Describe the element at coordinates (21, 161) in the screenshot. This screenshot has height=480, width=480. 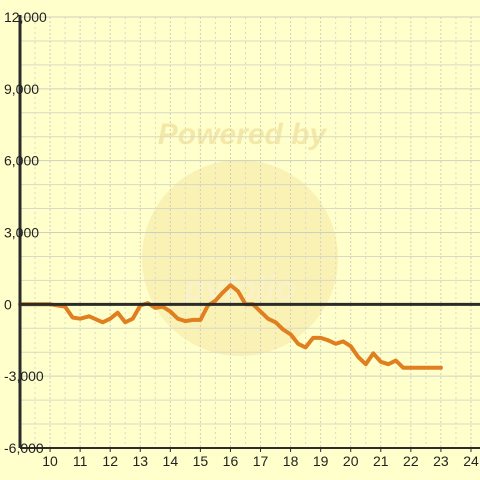
I see `y-tick-label: 6,000` at that location.